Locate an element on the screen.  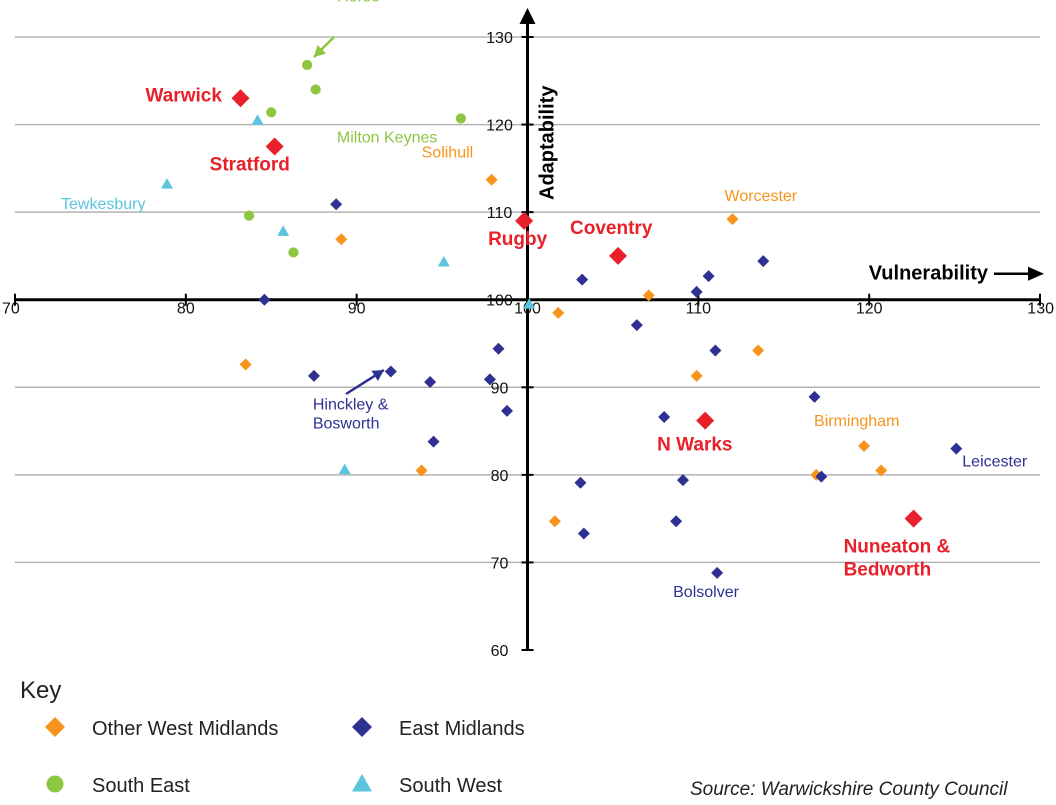
point-label: Rugby is located at coordinates (518, 239).